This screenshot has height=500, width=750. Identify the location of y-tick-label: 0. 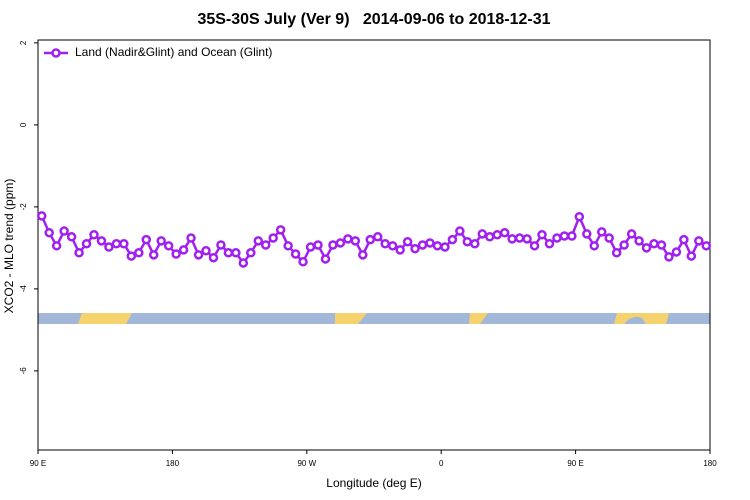
(23, 124).